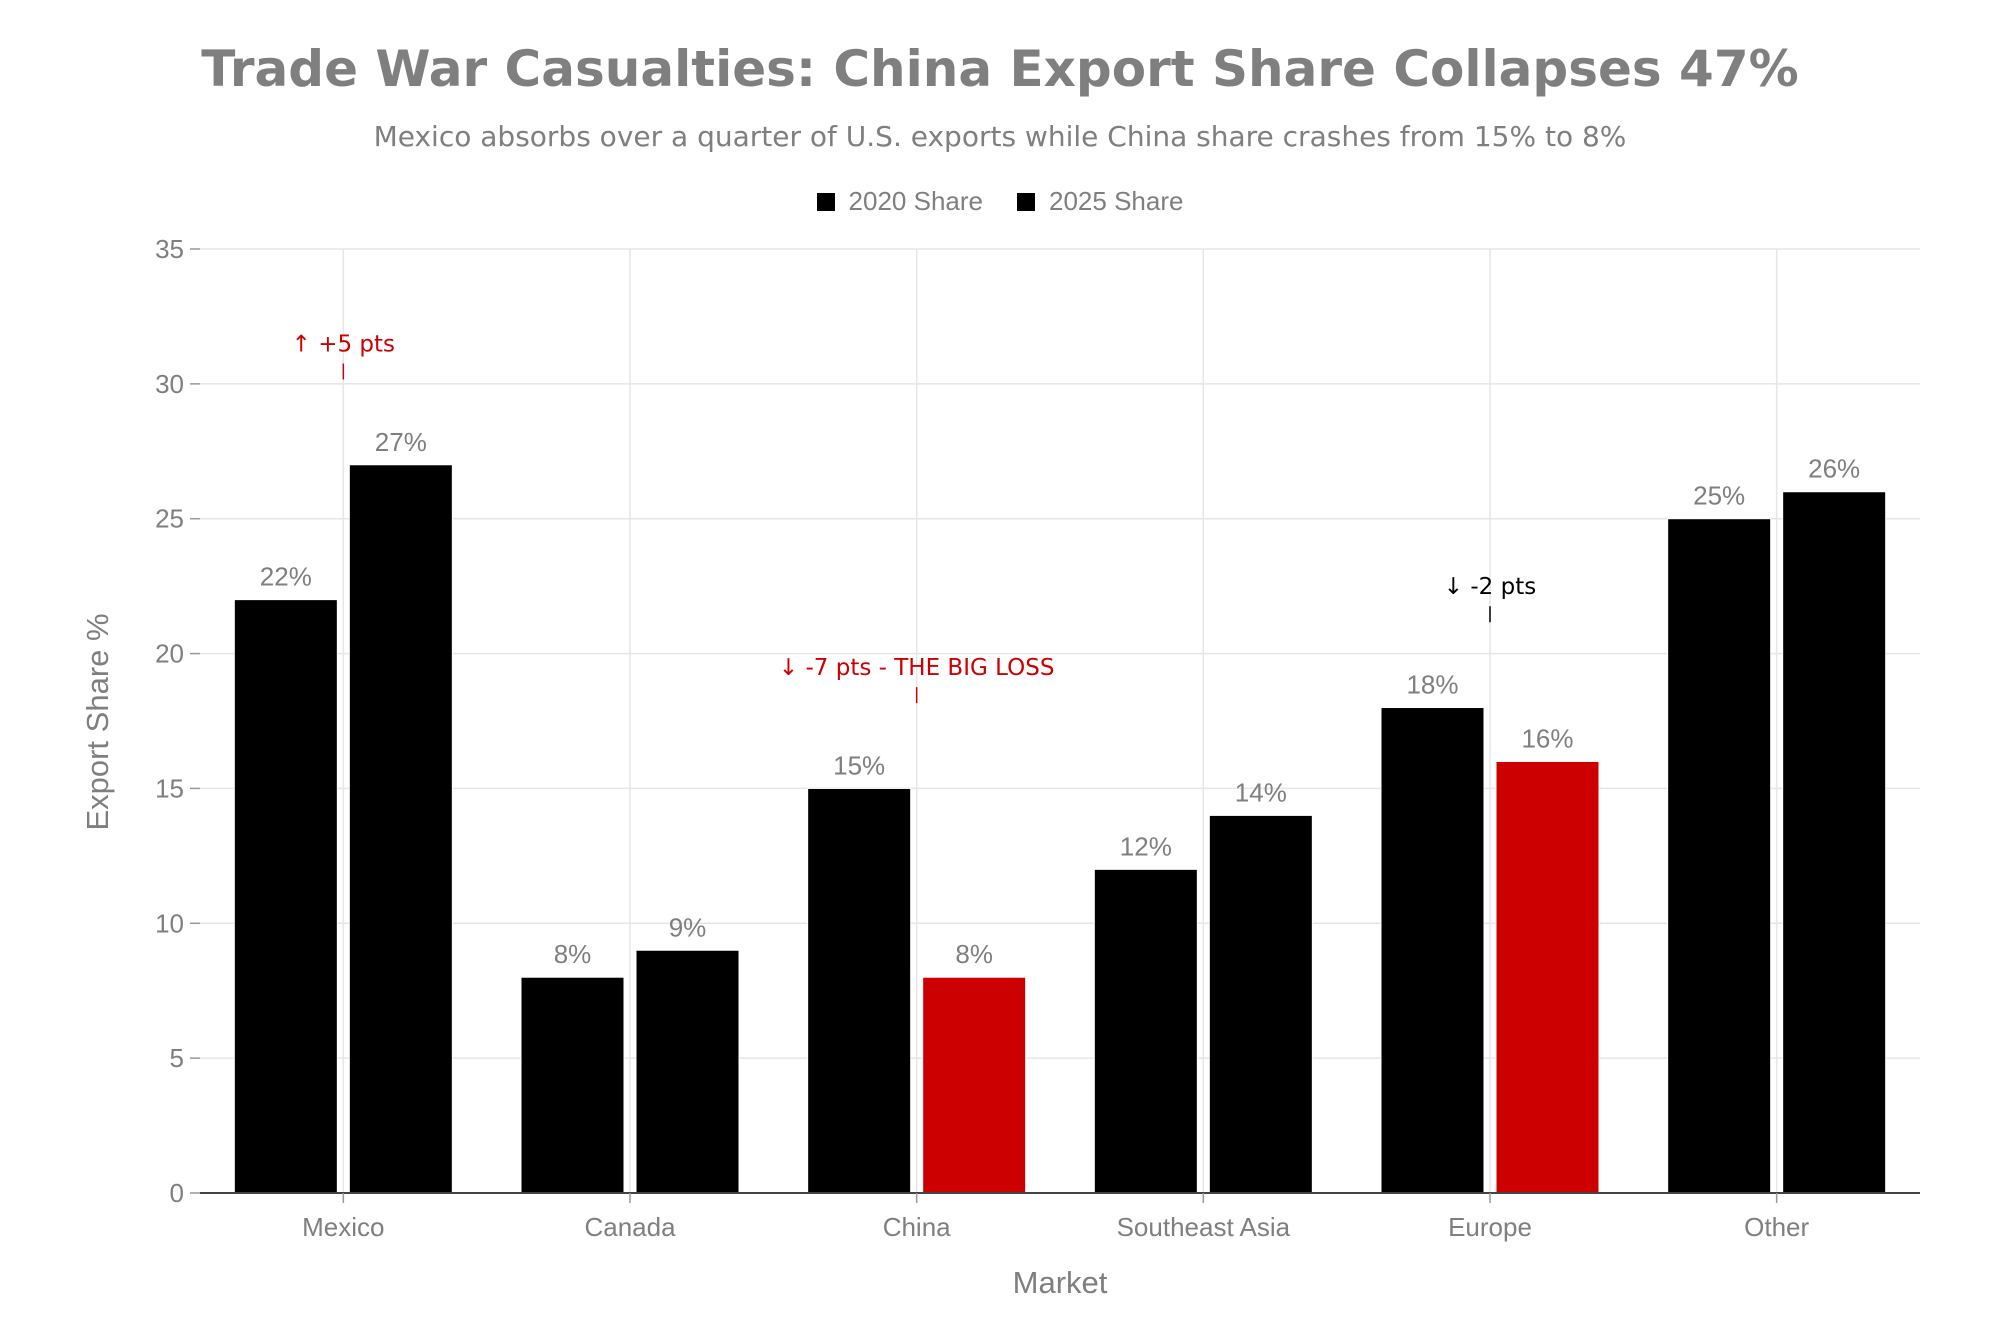 This screenshot has height=1333, width=2000. Describe the element at coordinates (1432, 950) in the screenshot. I see `bar-europe-2020` at that location.